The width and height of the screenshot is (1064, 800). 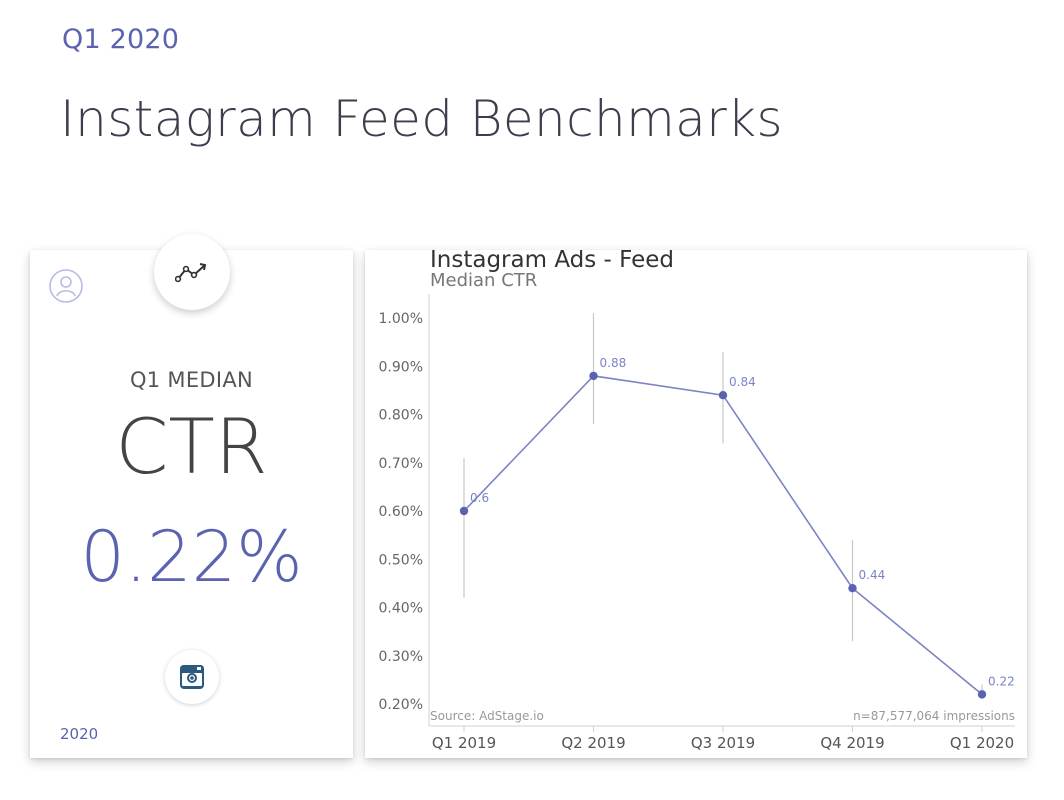 I want to click on quarter-eyebrow: Q1 2020, so click(x=121, y=39).